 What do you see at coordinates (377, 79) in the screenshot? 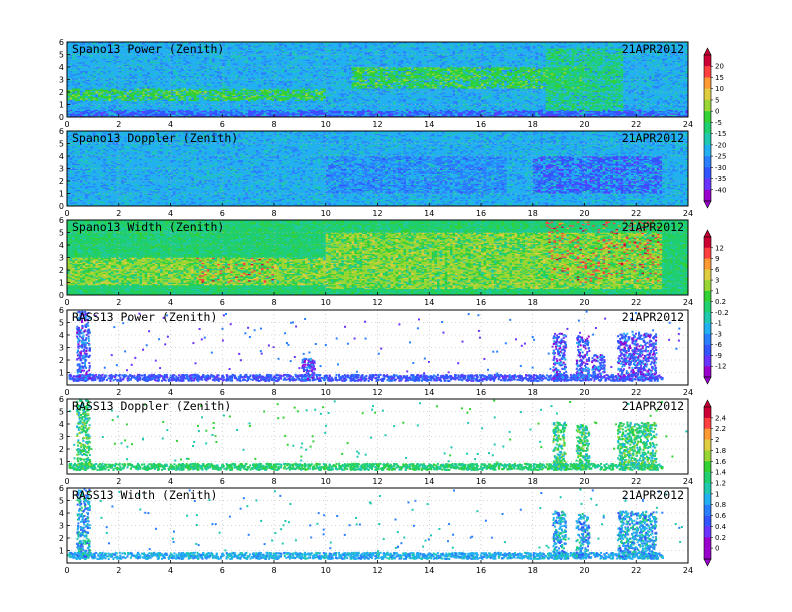
I see `grid-lines` at bounding box center [377, 79].